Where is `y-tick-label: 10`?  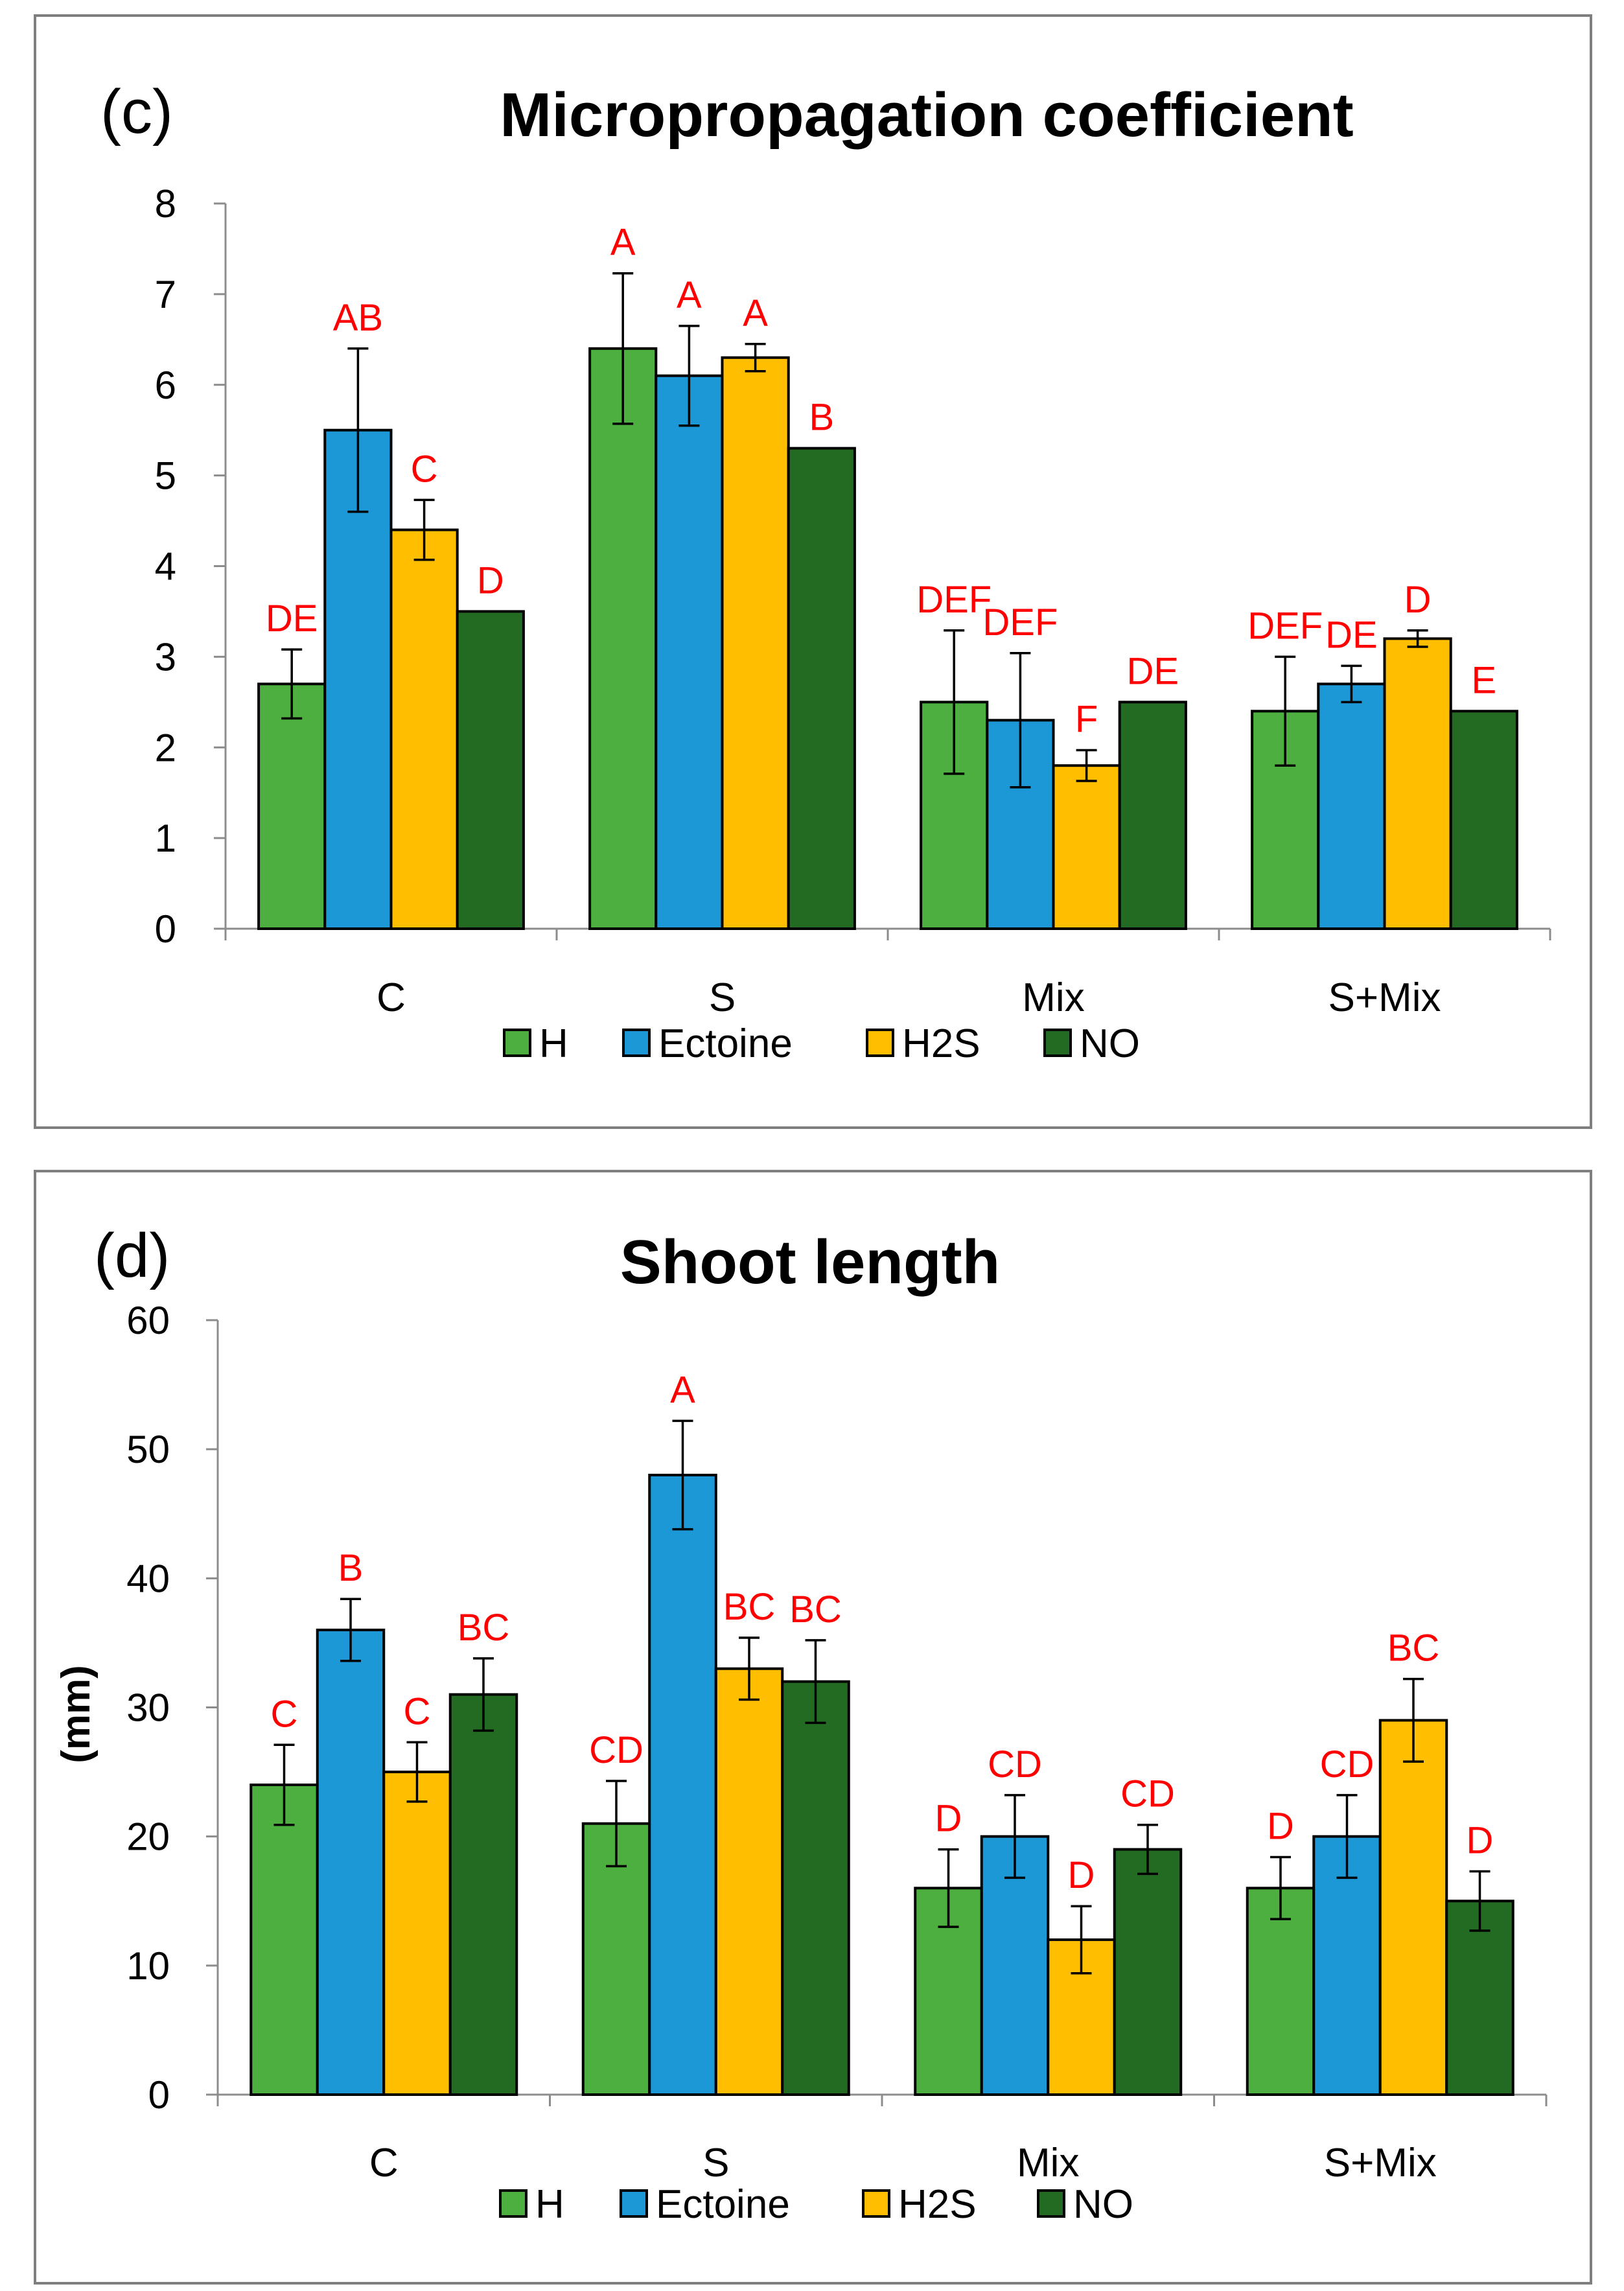
y-tick-label: 10 is located at coordinates (148, 1966).